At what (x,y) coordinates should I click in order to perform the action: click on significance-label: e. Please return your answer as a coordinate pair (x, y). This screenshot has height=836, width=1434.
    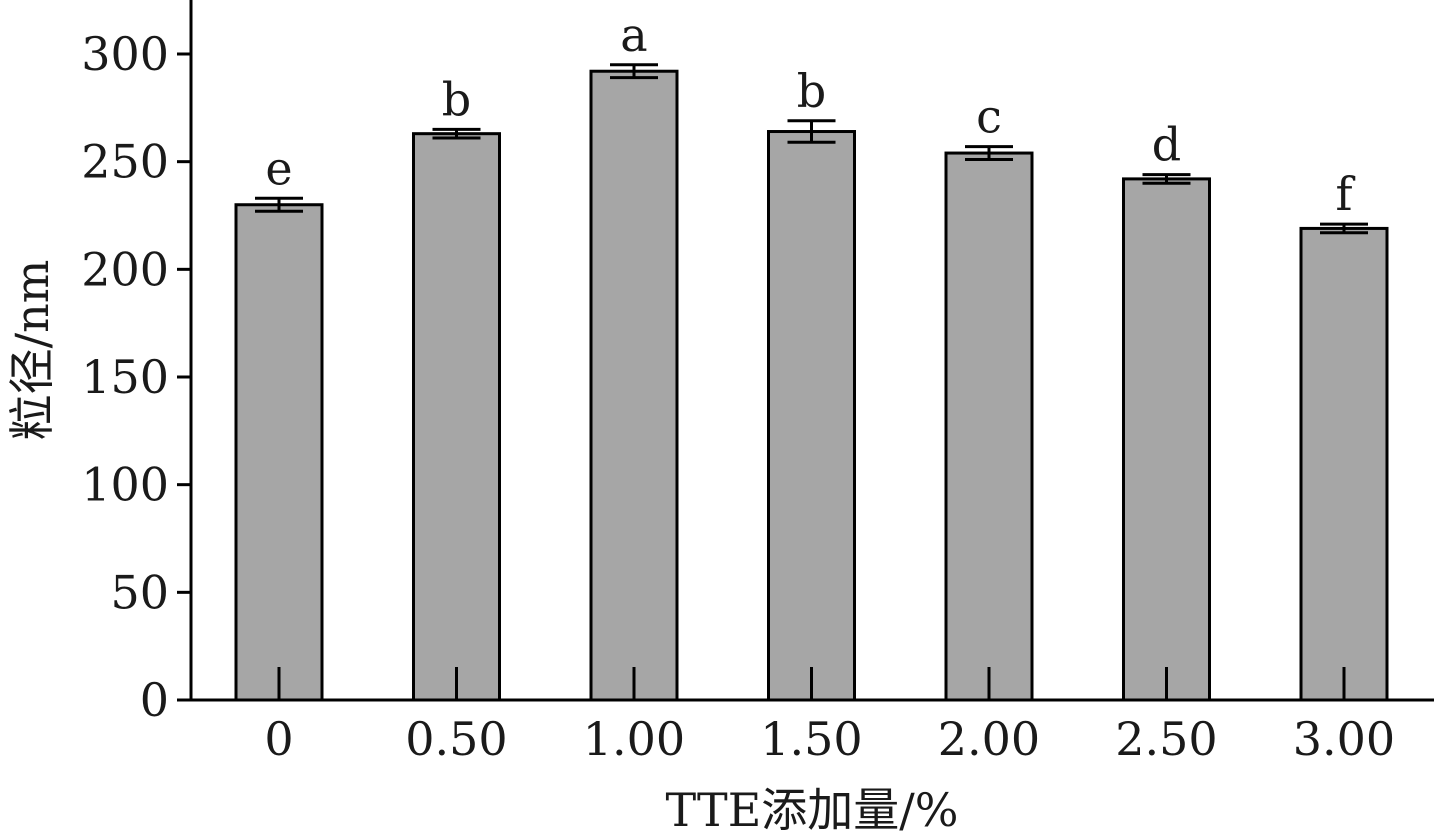
    Looking at the image, I should click on (278, 168).